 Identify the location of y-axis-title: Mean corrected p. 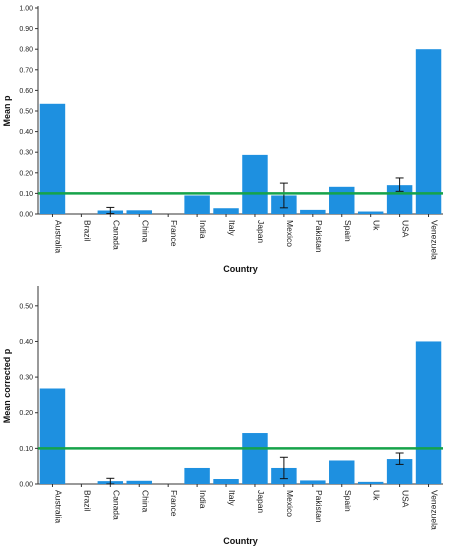
(7, 385).